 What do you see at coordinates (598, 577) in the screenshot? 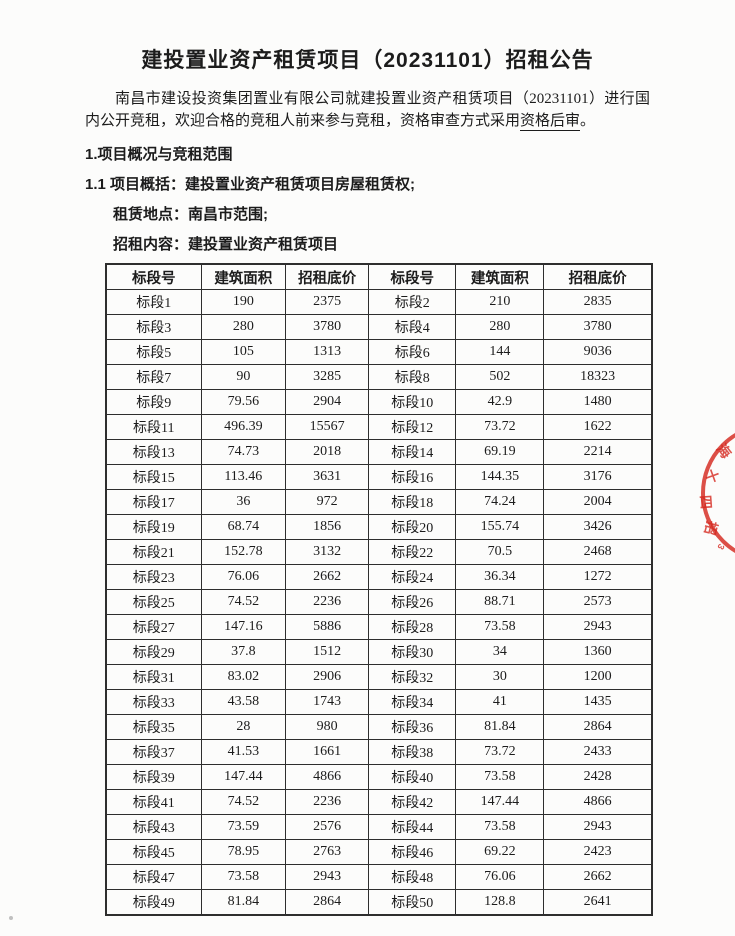
I see `price-cell: 1272` at bounding box center [598, 577].